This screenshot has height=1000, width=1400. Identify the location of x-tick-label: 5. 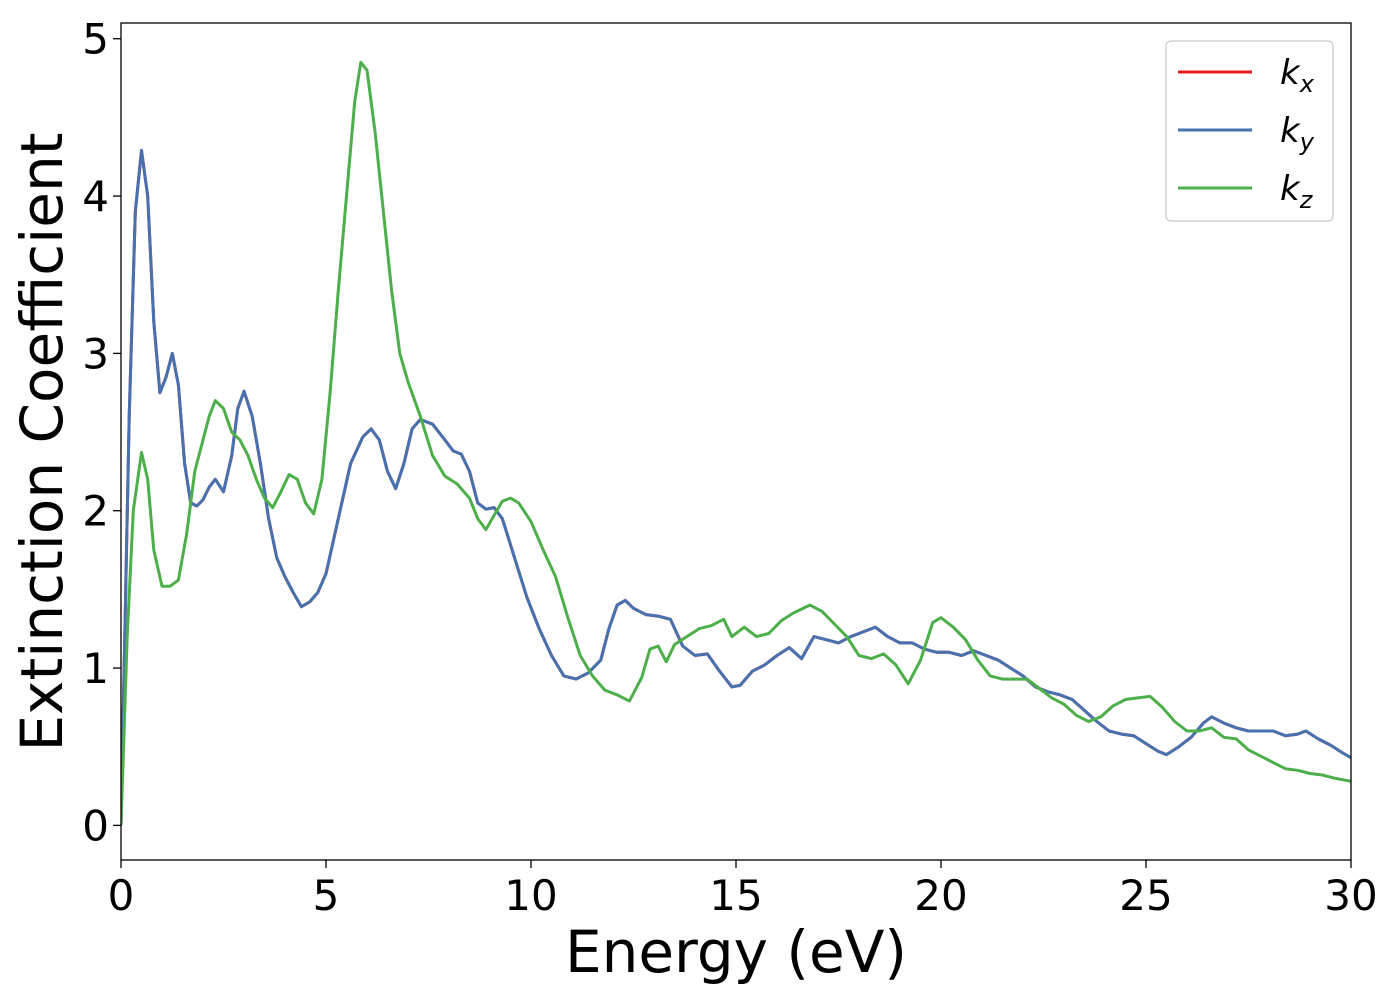
(326, 895).